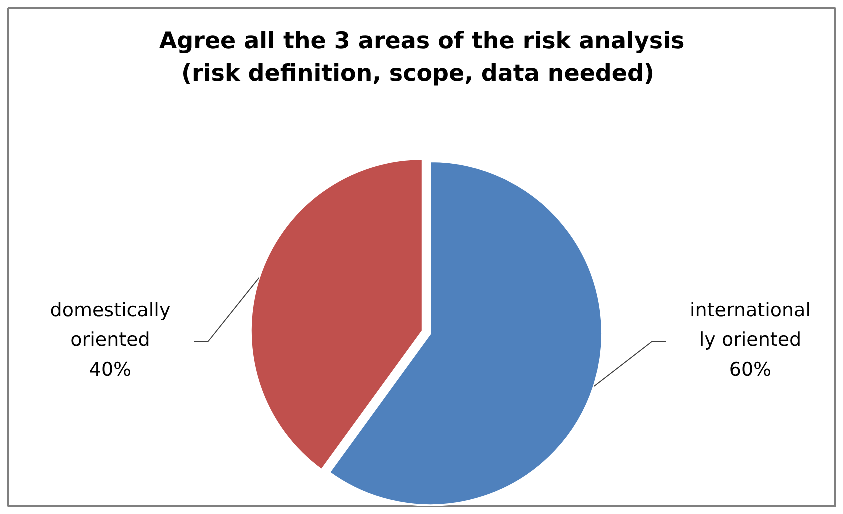 The height and width of the screenshot is (514, 843). What do you see at coordinates (110, 326) in the screenshot?
I see `slice-label: domestically oriented` at bounding box center [110, 326].